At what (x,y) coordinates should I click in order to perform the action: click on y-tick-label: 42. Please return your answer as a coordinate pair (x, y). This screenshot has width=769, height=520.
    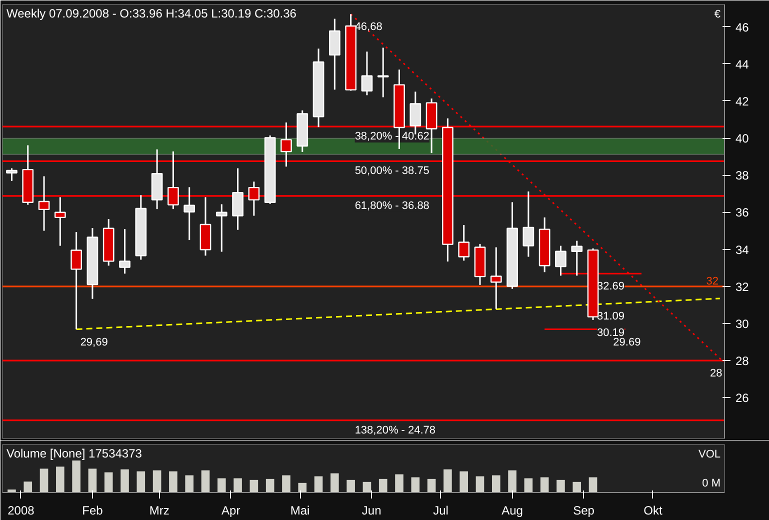
    Looking at the image, I should click on (743, 101).